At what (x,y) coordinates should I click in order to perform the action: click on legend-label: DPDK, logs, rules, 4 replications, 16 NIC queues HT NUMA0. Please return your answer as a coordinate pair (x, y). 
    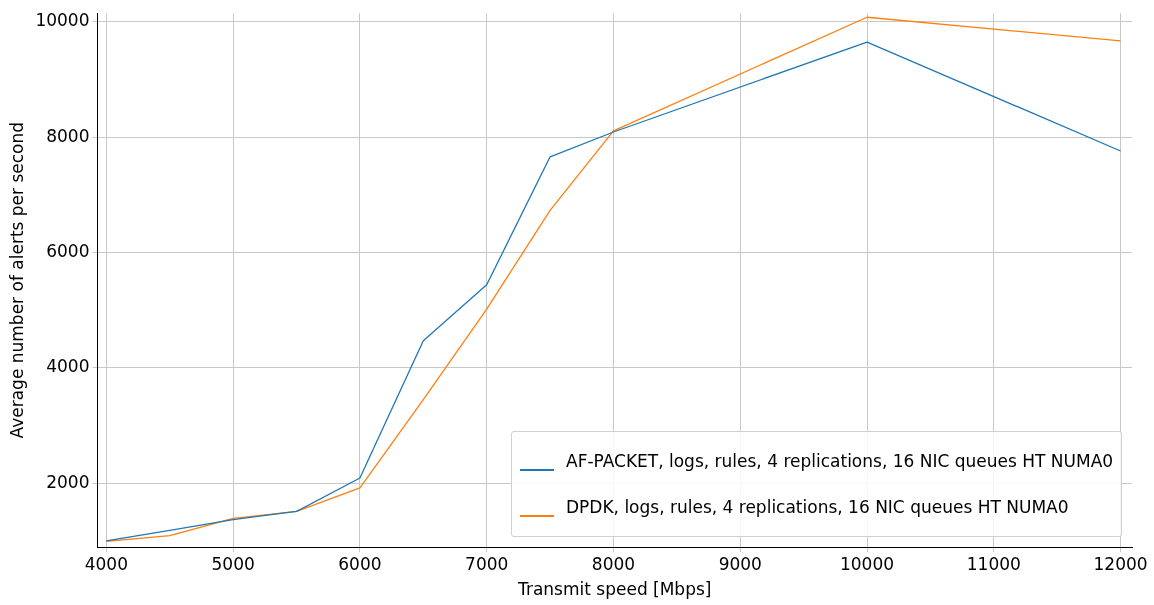
    Looking at the image, I should click on (817, 507).